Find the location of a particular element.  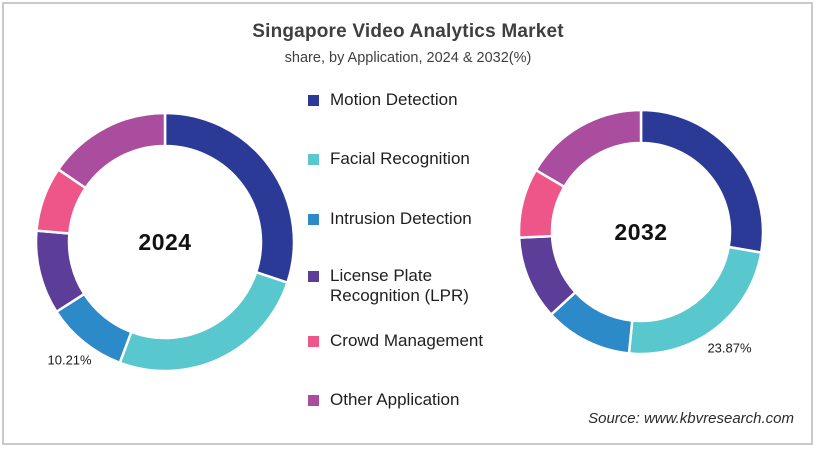

legend-item: Other Application is located at coordinates (398, 400).